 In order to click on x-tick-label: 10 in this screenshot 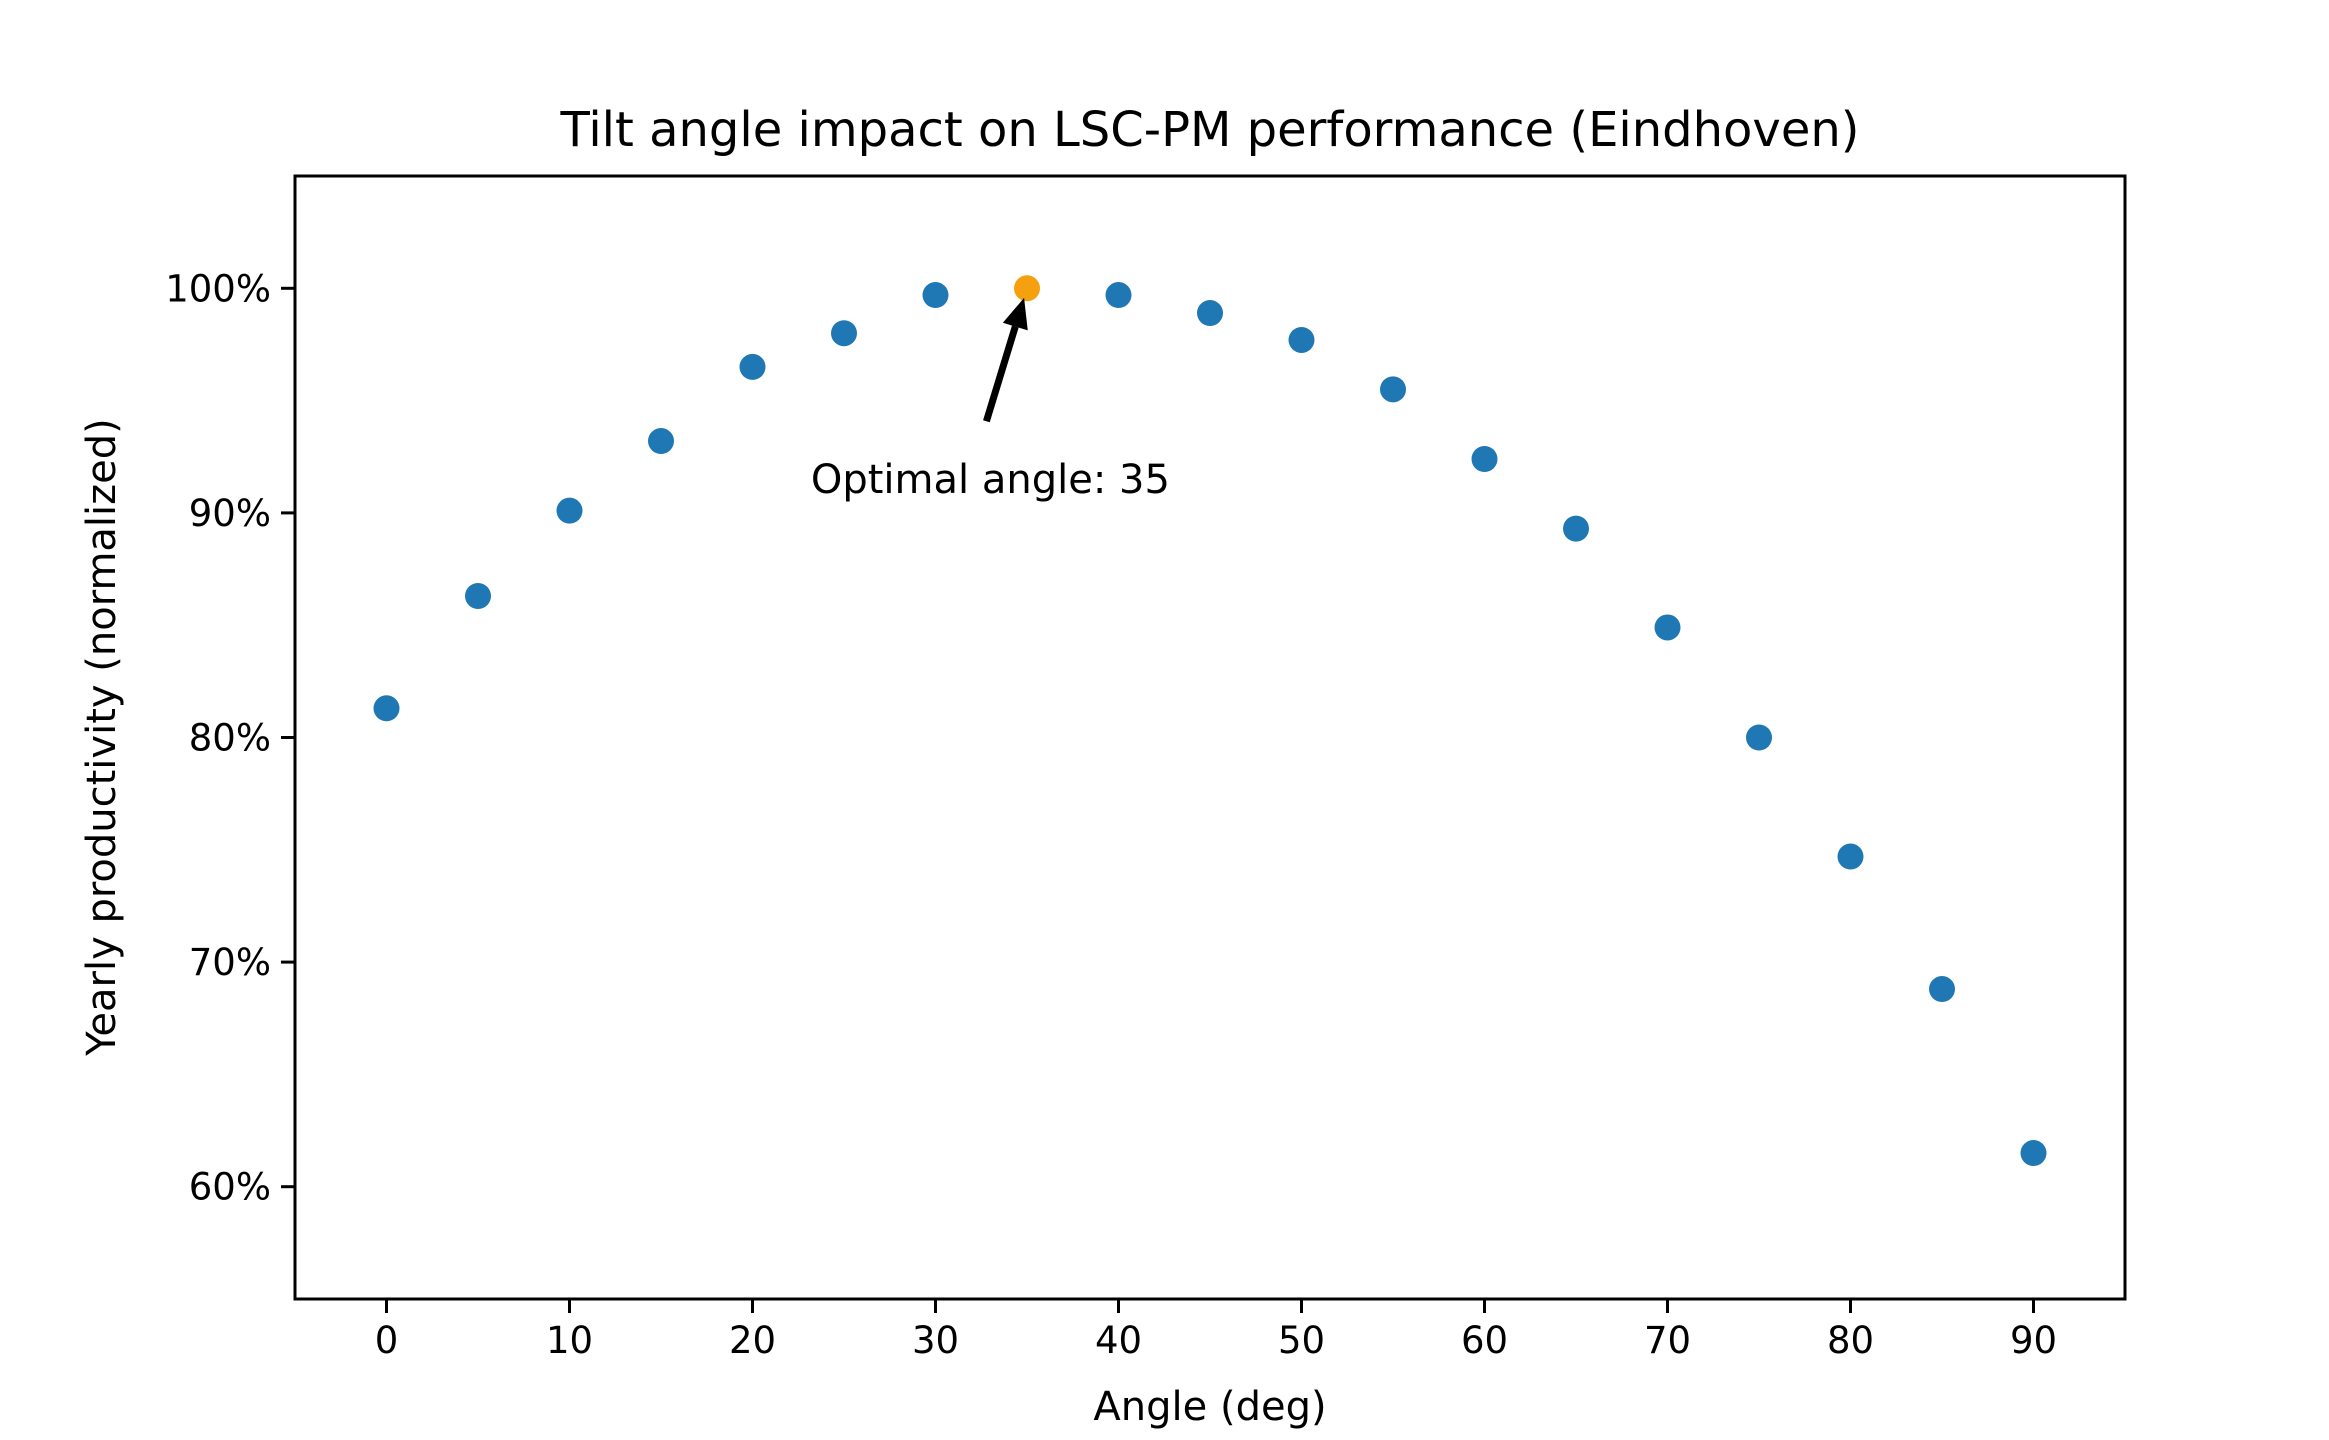, I will do `click(569, 1340)`.